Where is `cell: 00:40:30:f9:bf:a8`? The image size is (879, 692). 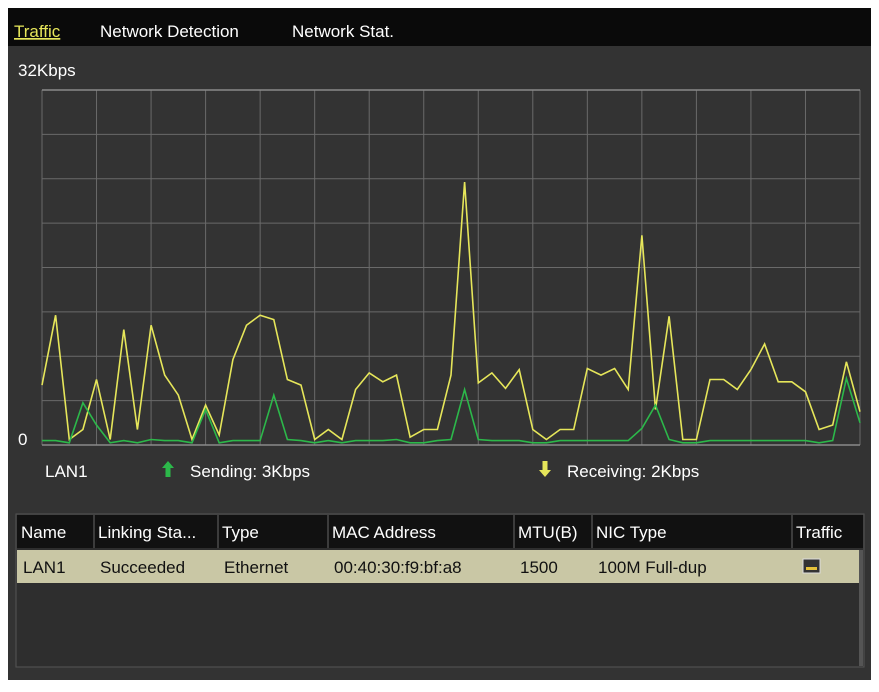 cell: 00:40:30:f9:bf:a8 is located at coordinates (398, 567).